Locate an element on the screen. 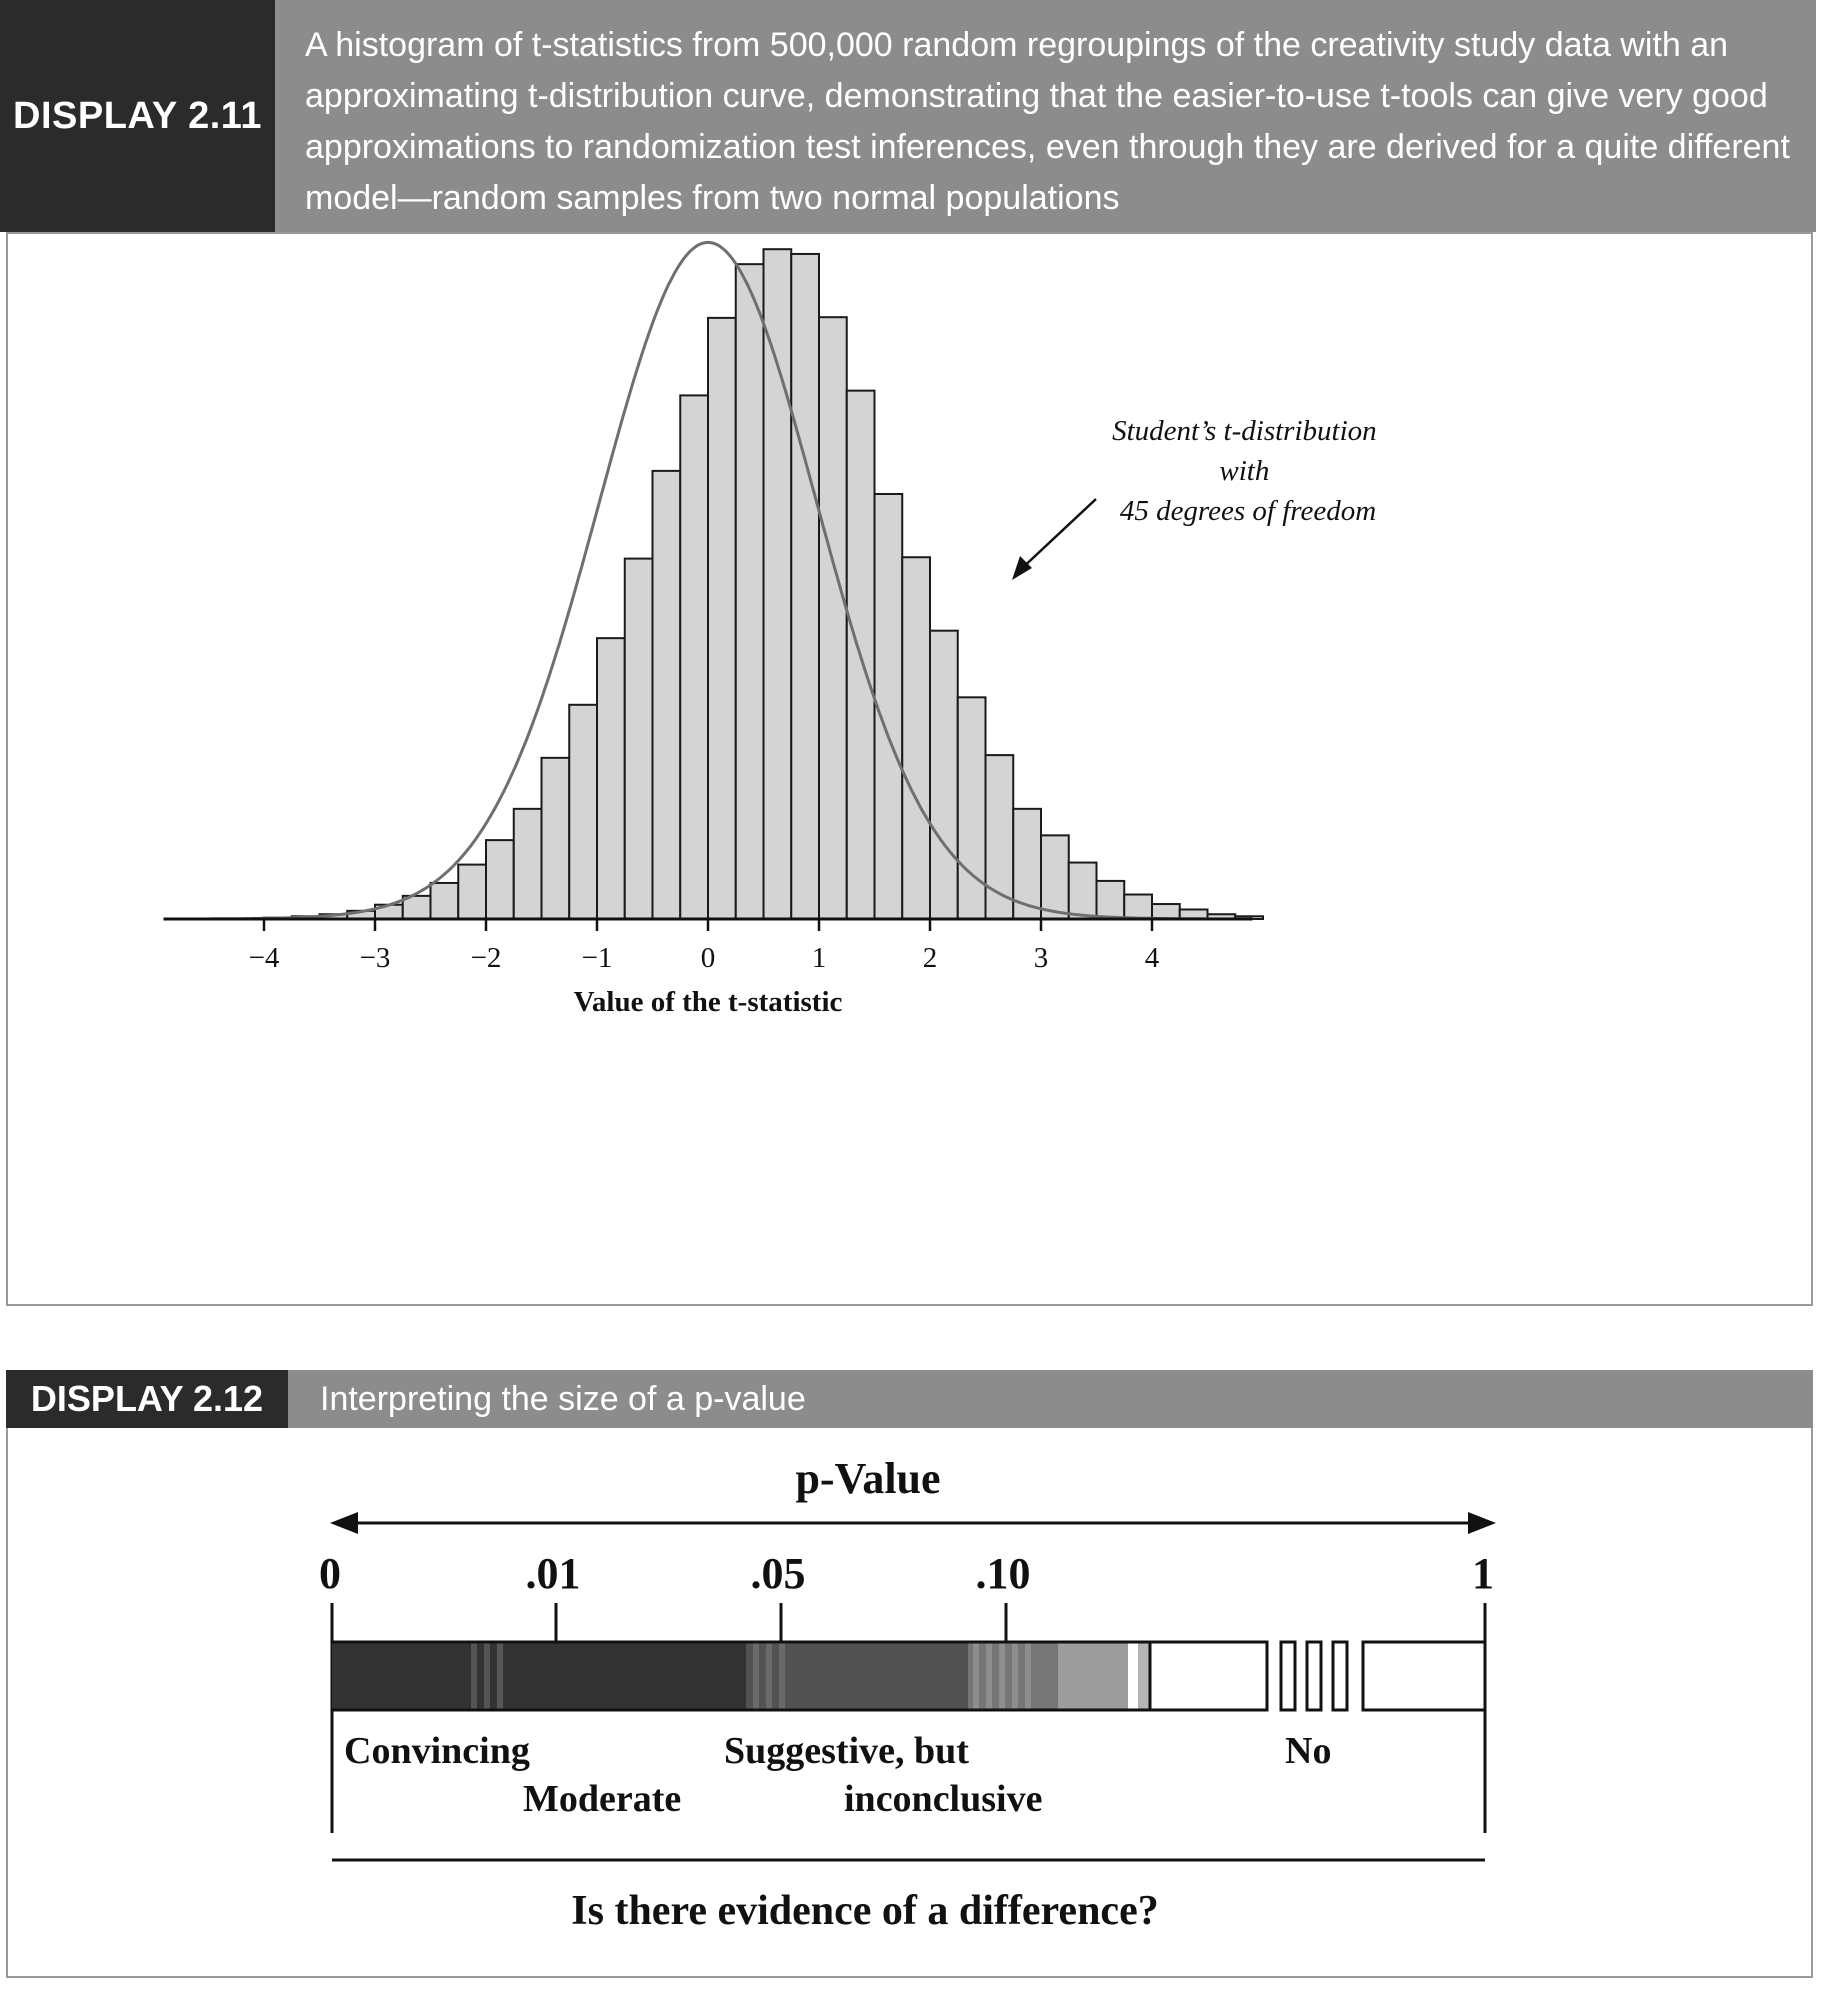  left-arrowhead is located at coordinates (344, 1523).